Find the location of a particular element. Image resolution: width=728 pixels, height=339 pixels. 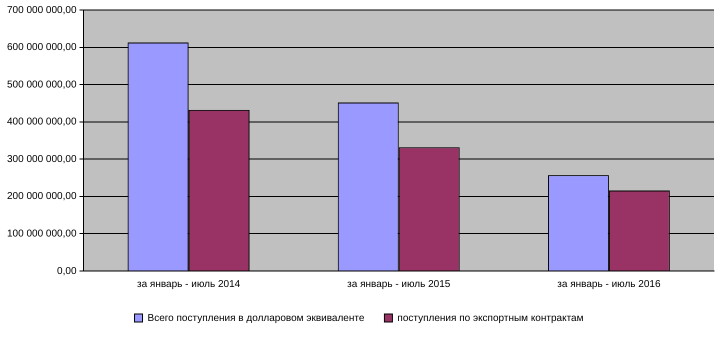

legend-label: поступления по экспортным контрактам is located at coordinates (490, 318).